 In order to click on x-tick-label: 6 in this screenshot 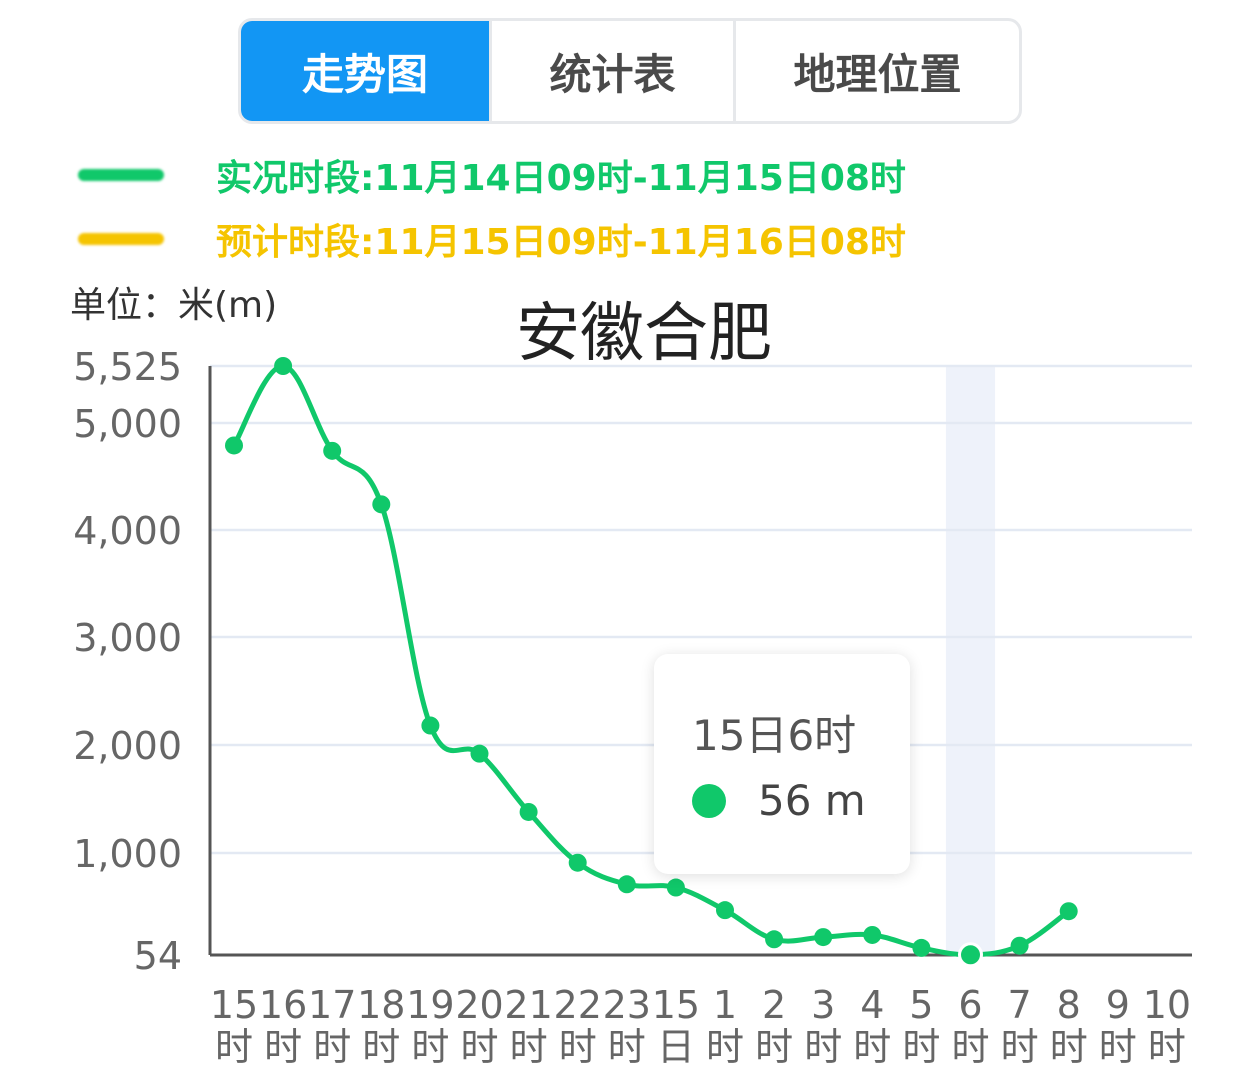, I will do `click(970, 1005)`.